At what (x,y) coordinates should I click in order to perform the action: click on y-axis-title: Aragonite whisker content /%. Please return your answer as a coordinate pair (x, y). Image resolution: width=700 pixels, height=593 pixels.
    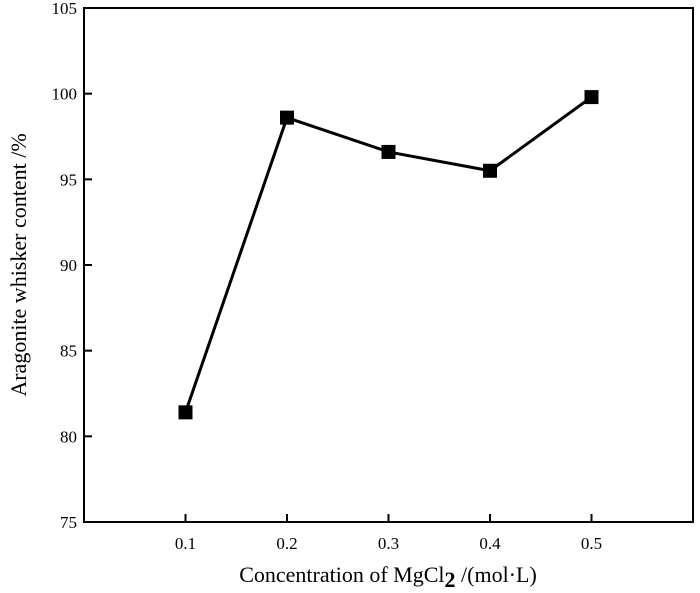
    Looking at the image, I should click on (18, 264).